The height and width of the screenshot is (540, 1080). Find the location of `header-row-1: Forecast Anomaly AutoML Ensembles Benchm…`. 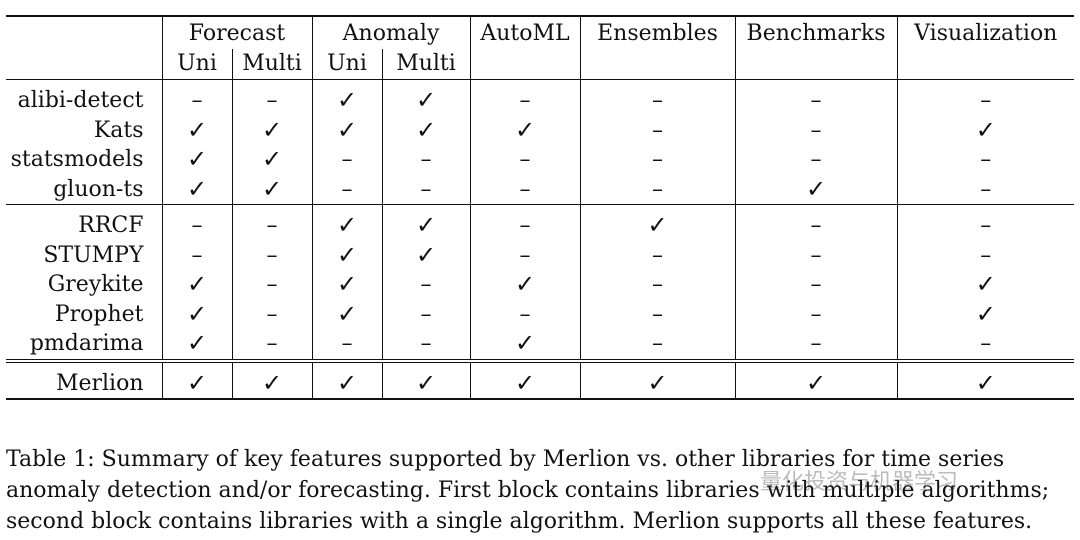

header-row-1: Forecast Anomaly AutoML Ensembles Benchm… is located at coordinates (540, 32).